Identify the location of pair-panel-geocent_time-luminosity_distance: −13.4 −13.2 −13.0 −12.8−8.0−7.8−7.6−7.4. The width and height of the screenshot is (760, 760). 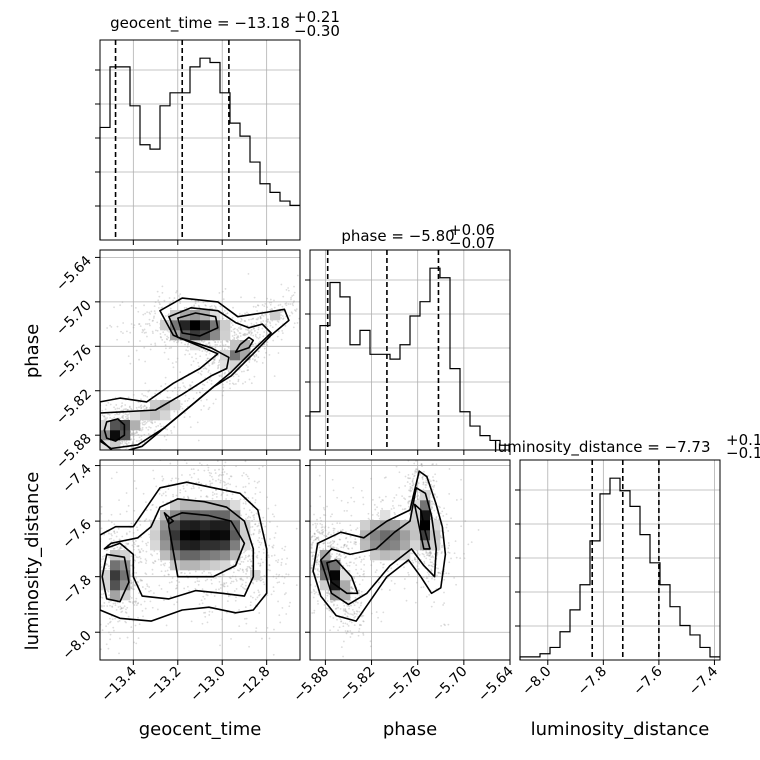
(180, 582).